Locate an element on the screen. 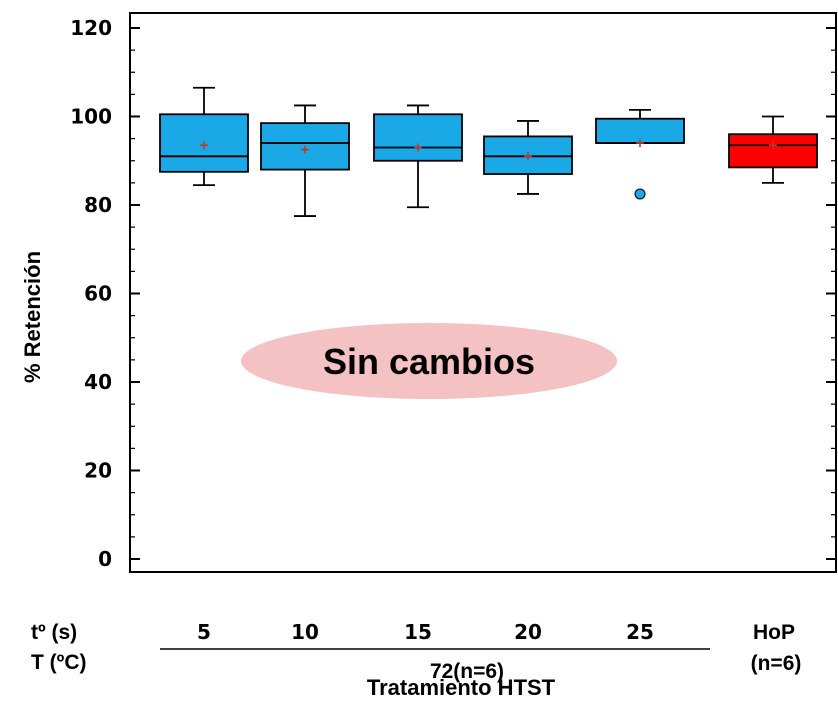 This screenshot has width=838, height=701. annotation-text: Sin cambios is located at coordinates (429, 361).